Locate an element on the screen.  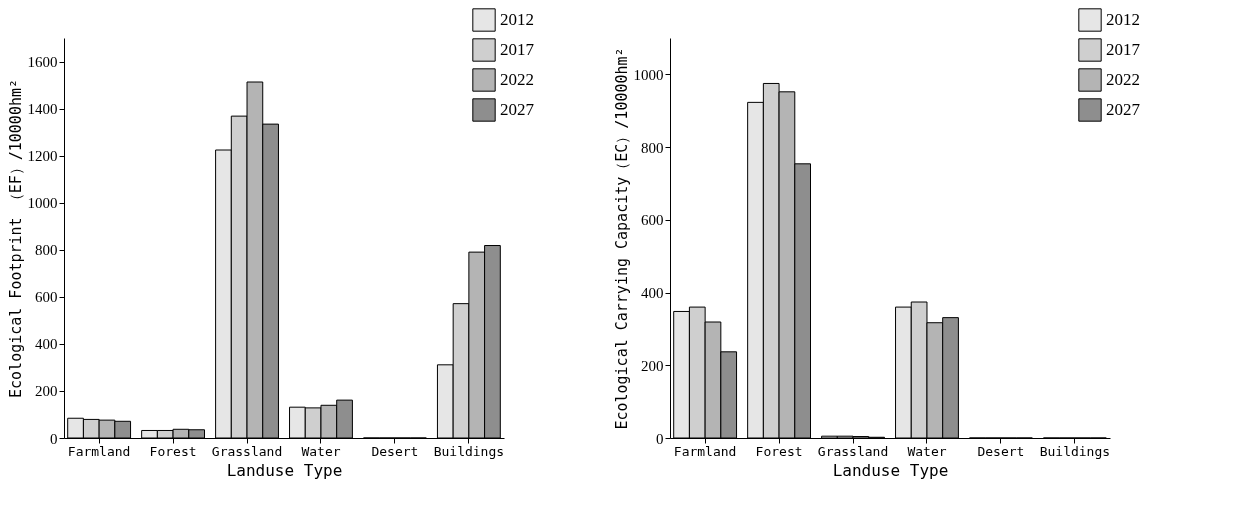
y-axis-title: Ecological Carrying Capacity（EC）/10000hm² is located at coordinates (621, 238).